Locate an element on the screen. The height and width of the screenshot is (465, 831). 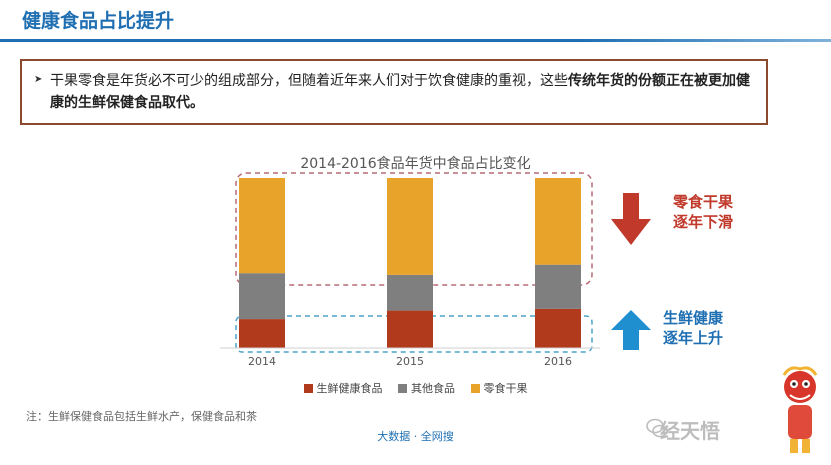
legend-label-fresh: 生鲜健康食品 is located at coordinates (349, 388).